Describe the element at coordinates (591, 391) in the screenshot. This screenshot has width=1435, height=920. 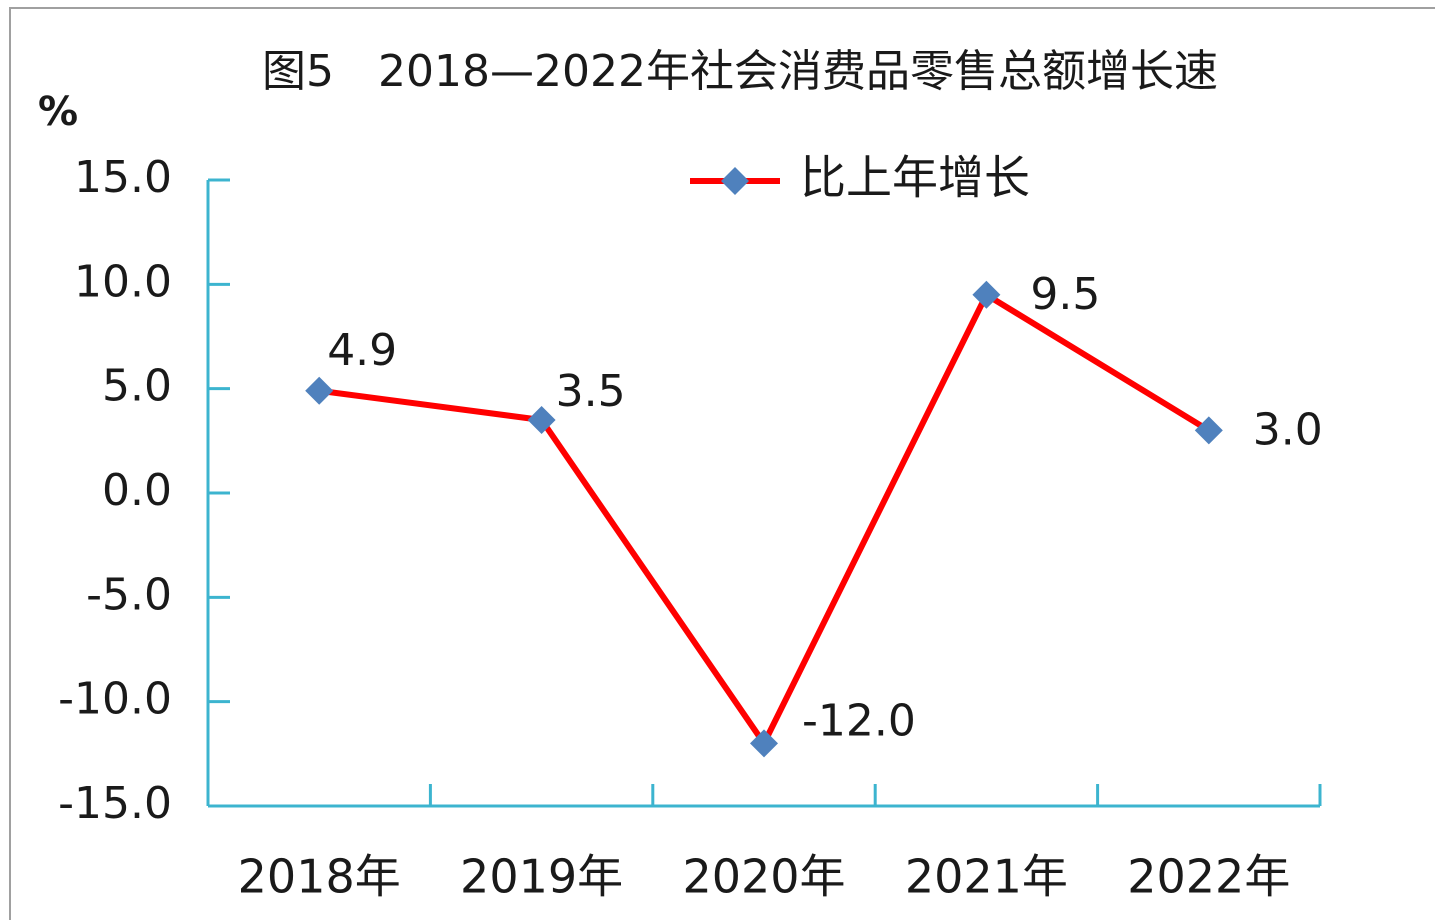
I see `data-label: 3.5` at that location.